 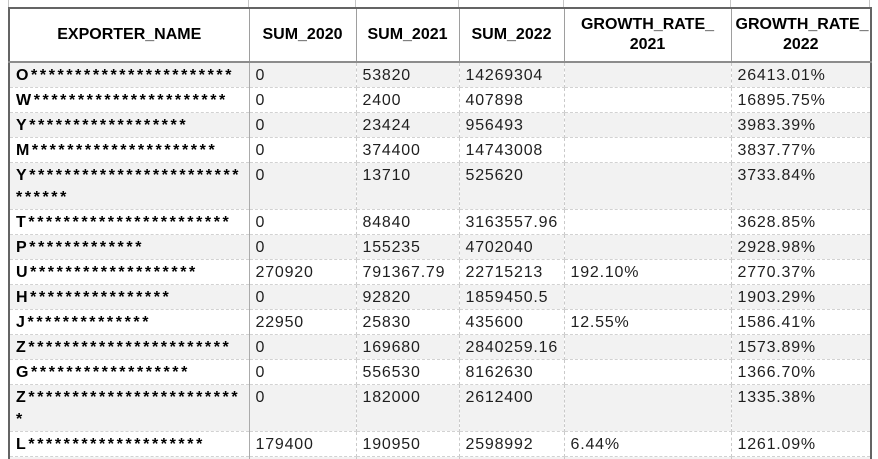 I want to click on cell-exporter: M*********************, so click(x=129, y=150).